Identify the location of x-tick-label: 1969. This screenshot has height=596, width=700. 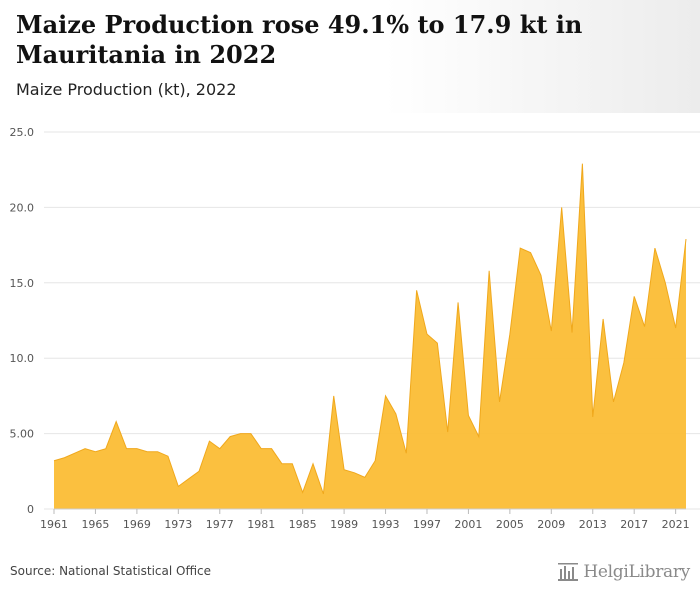
(137, 524).